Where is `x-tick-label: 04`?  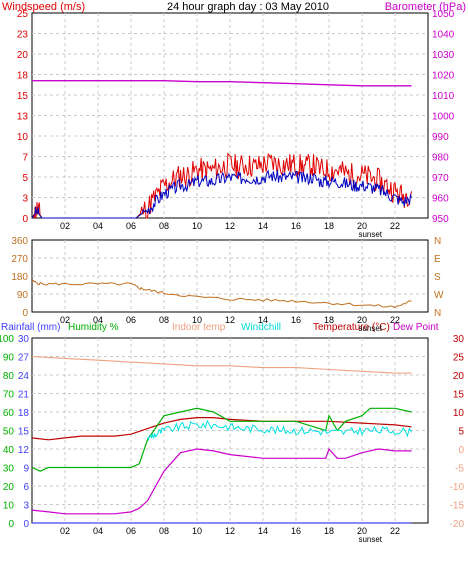
x-tick-label: 04 is located at coordinates (98, 320).